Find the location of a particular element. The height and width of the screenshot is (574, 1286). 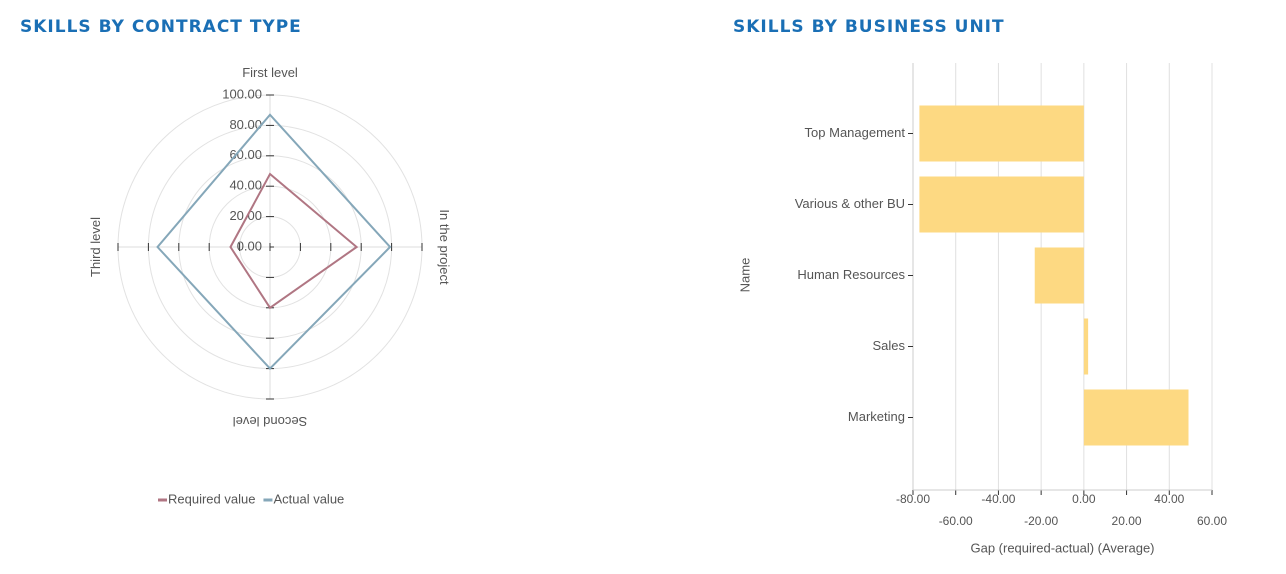

r-tick-label: 60.00 is located at coordinates (245, 154).